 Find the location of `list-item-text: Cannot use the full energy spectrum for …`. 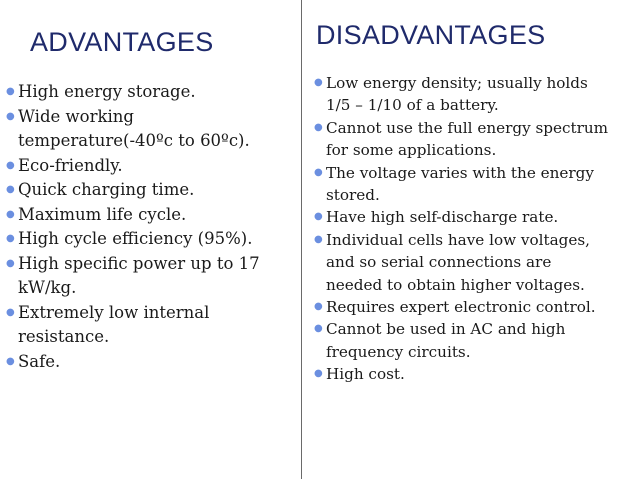

list-item-text: Cannot use the full energy spectrum for … is located at coordinates (467, 139).